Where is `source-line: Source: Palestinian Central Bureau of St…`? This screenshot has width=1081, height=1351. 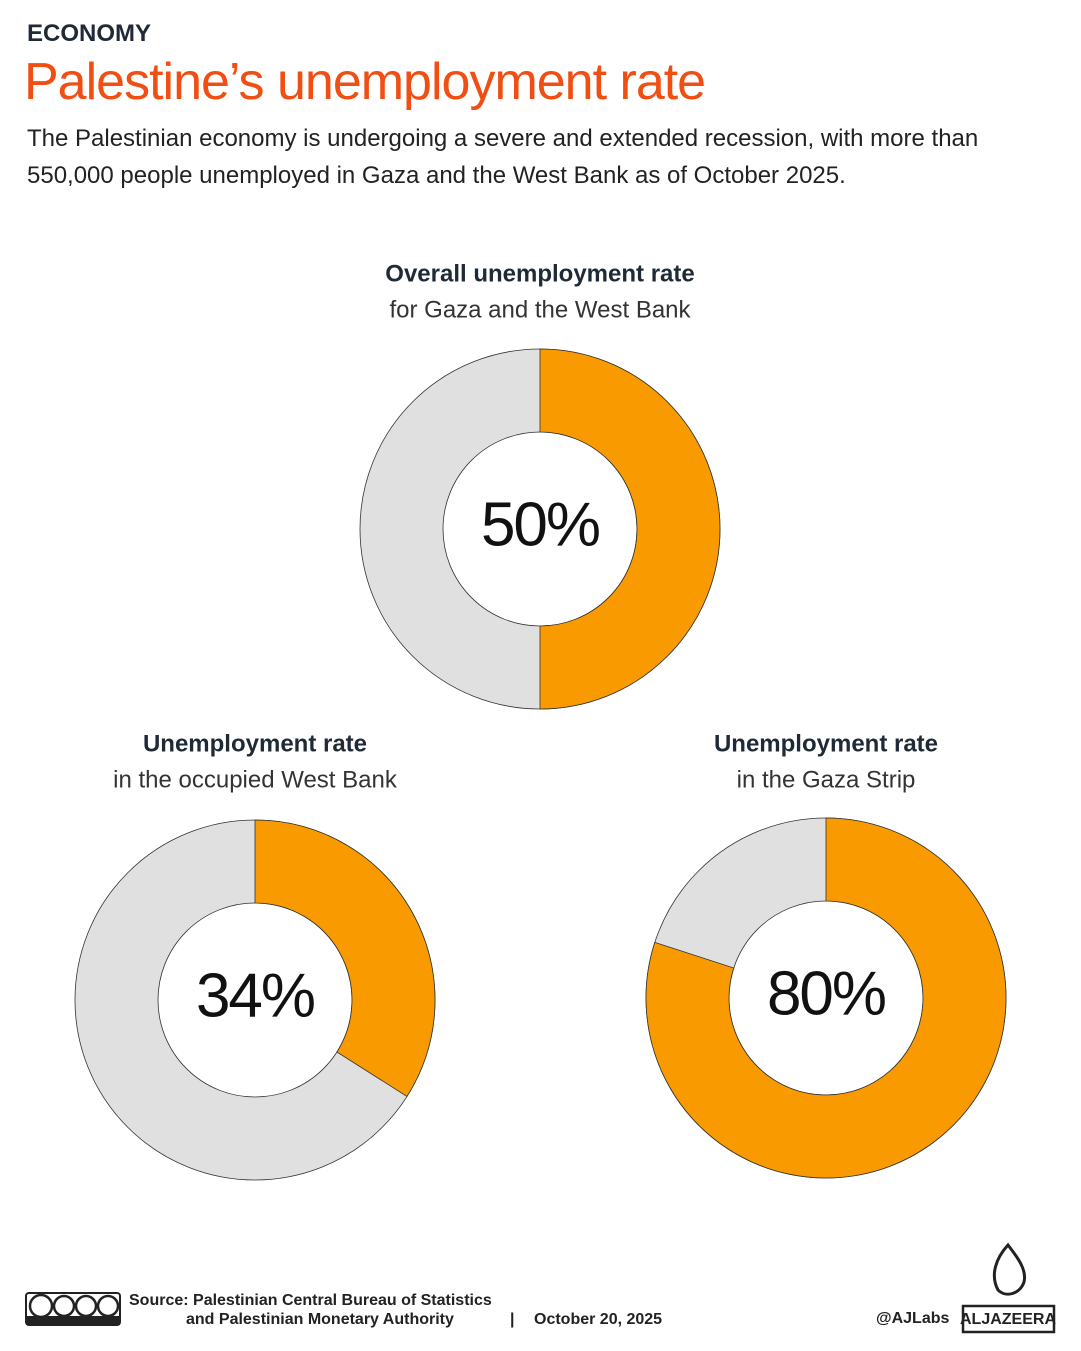 source-line: Source: Palestinian Central Bureau of St… is located at coordinates (310, 1300).